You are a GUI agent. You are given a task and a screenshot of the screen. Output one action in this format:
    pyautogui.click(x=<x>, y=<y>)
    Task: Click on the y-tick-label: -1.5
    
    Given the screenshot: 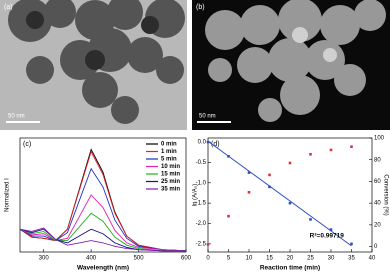 What is the action you would take?
    pyautogui.click(x=201, y=204)
    